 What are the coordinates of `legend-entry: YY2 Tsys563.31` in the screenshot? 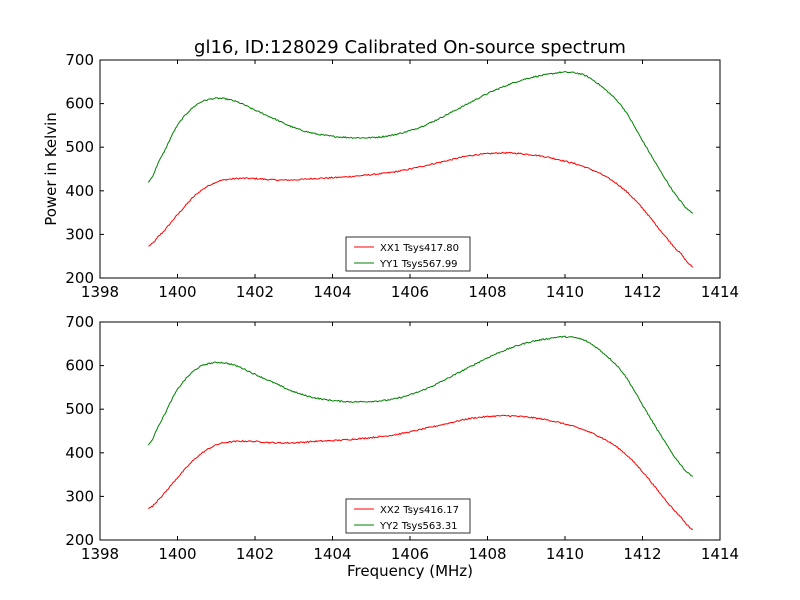 It's located at (418, 526).